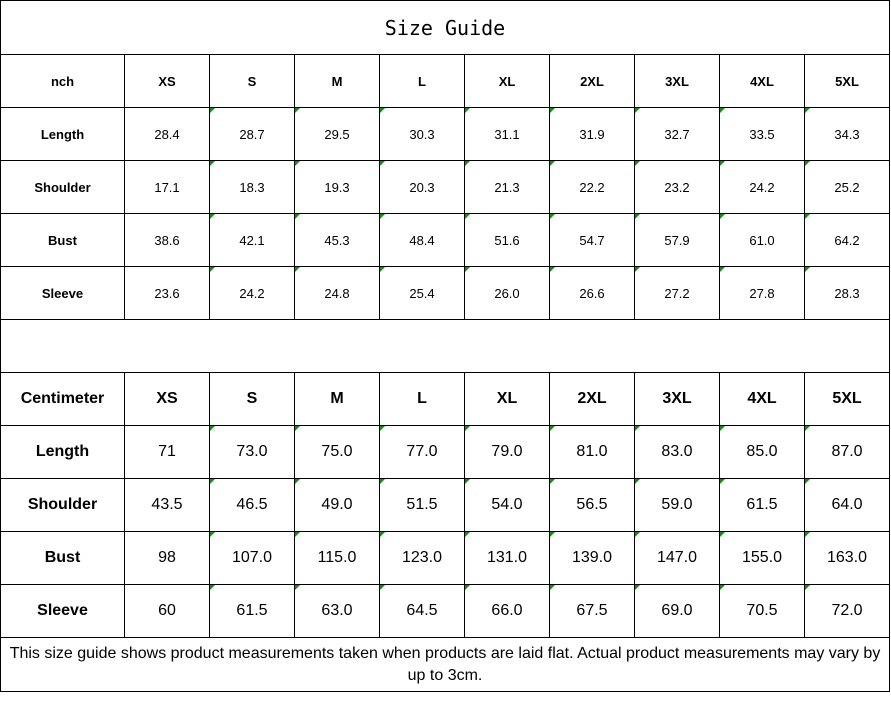  I want to click on measurement-value: 23.6, so click(167, 293).